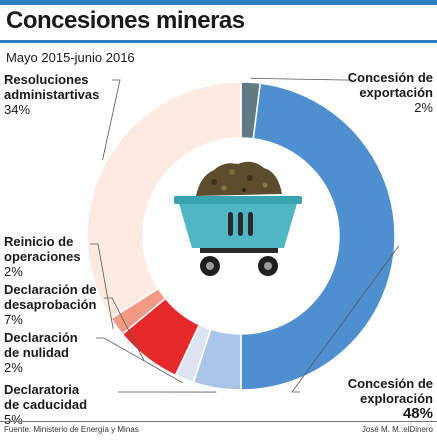 The image size is (437, 440). Describe the element at coordinates (396, 92) in the screenshot. I see `label-name-line2: exportación` at that location.